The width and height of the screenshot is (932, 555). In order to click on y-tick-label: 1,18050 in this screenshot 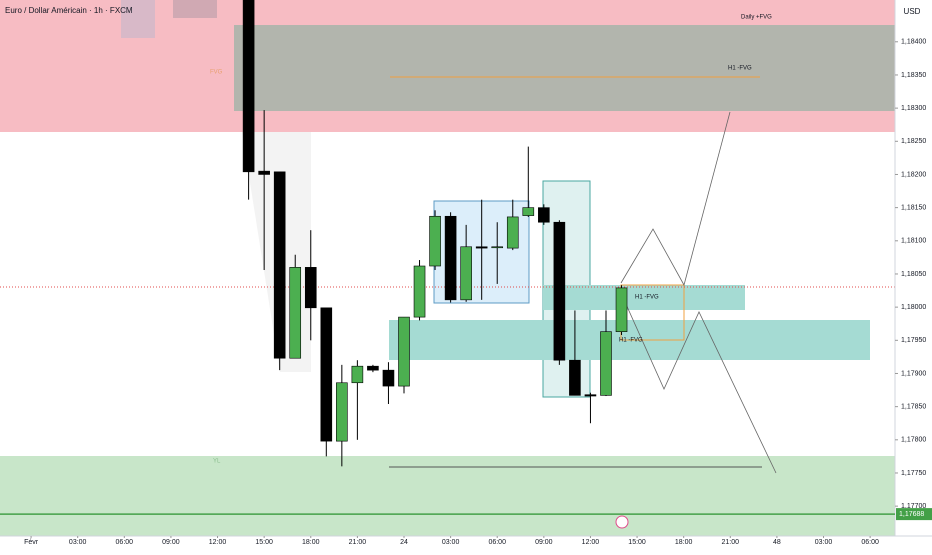, I will do `click(913, 274)`.